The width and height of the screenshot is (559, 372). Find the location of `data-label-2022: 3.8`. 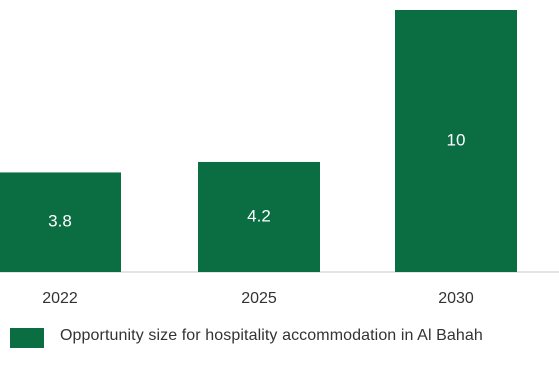

data-label-2022: 3.8 is located at coordinates (60, 221).